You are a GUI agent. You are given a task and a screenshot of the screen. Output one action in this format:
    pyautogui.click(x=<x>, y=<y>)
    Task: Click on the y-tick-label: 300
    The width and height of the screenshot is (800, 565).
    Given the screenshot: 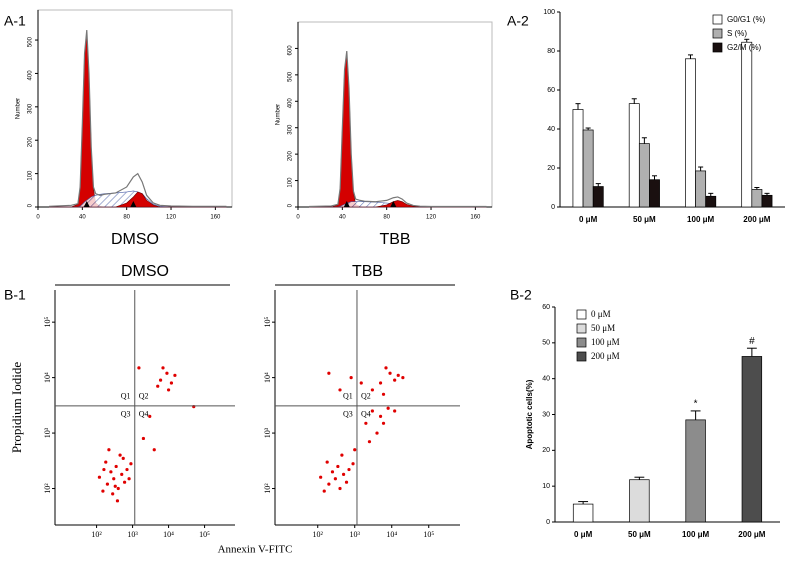 What is the action you would take?
    pyautogui.click(x=31, y=108)
    